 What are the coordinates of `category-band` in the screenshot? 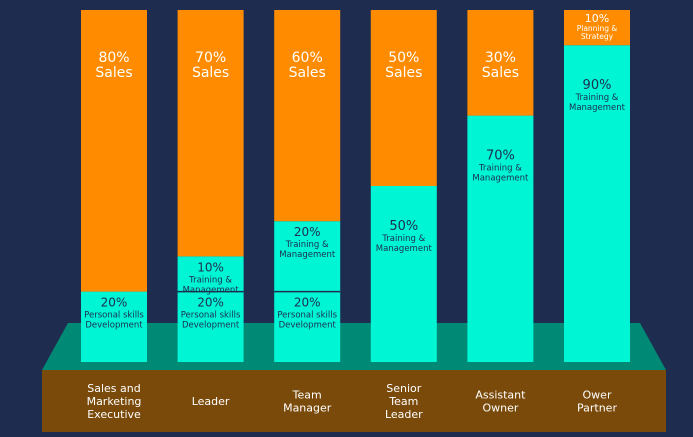 It's located at (354, 401).